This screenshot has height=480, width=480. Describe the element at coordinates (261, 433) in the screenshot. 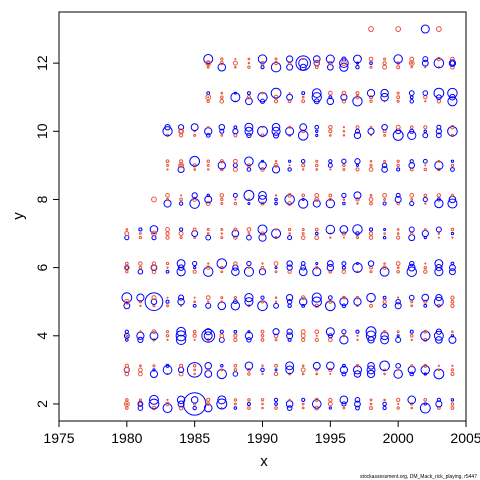

I see `x-axis: 1975 1980 1985 1990 1995 2000 2005` at that location.